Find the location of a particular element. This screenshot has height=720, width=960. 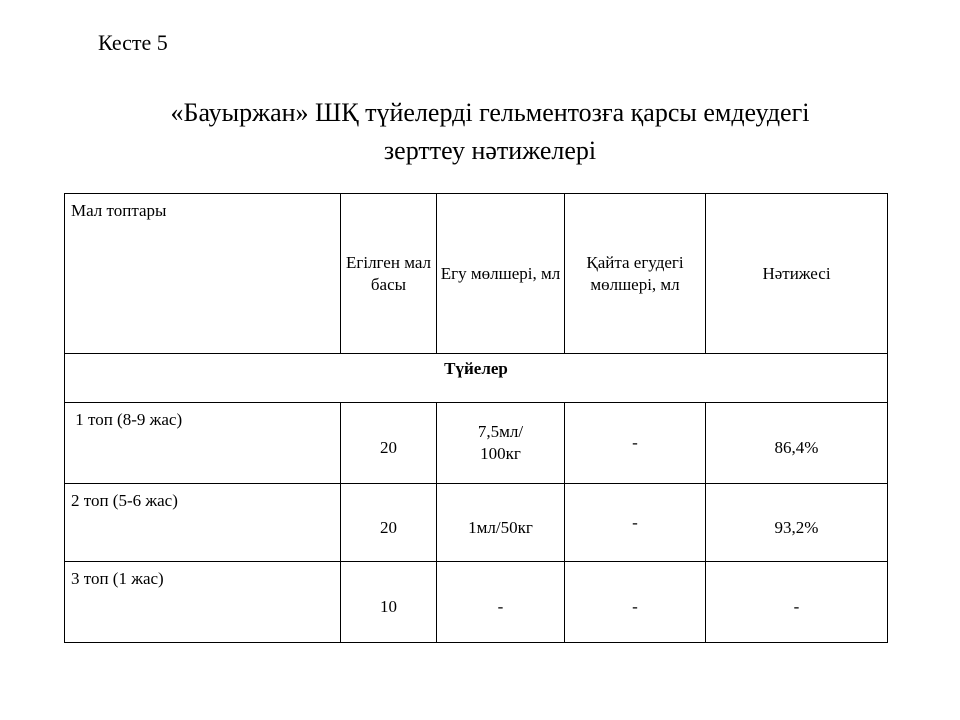

header-groups: Мал топтары is located at coordinates (202, 273).